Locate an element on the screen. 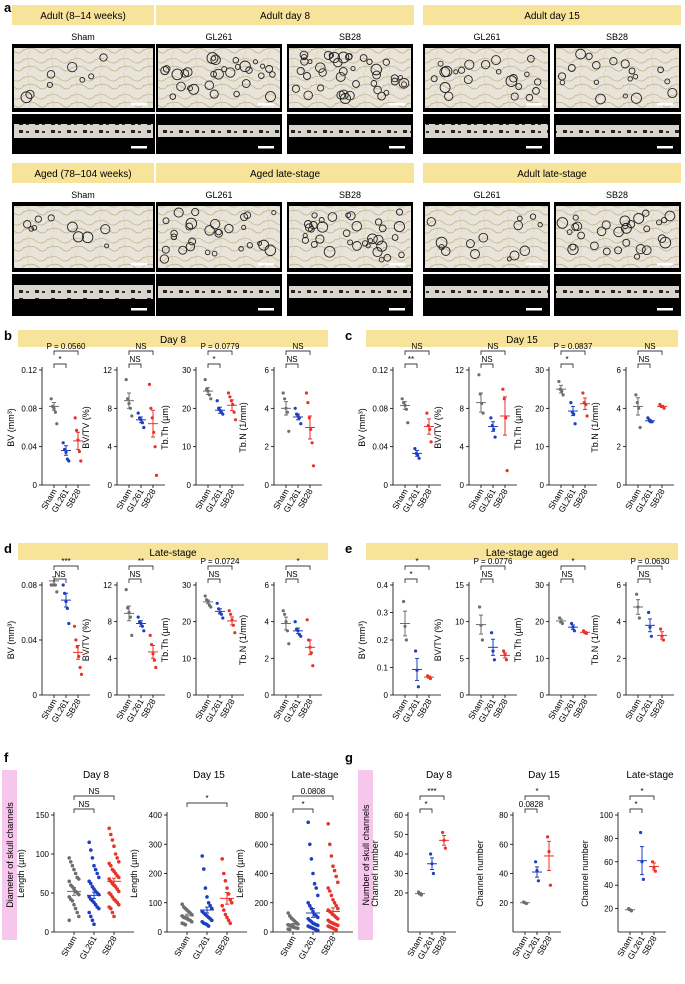 This screenshot has width=685, height=984. y-axis-label: Tb.N (1/mm) is located at coordinates (243, 640).